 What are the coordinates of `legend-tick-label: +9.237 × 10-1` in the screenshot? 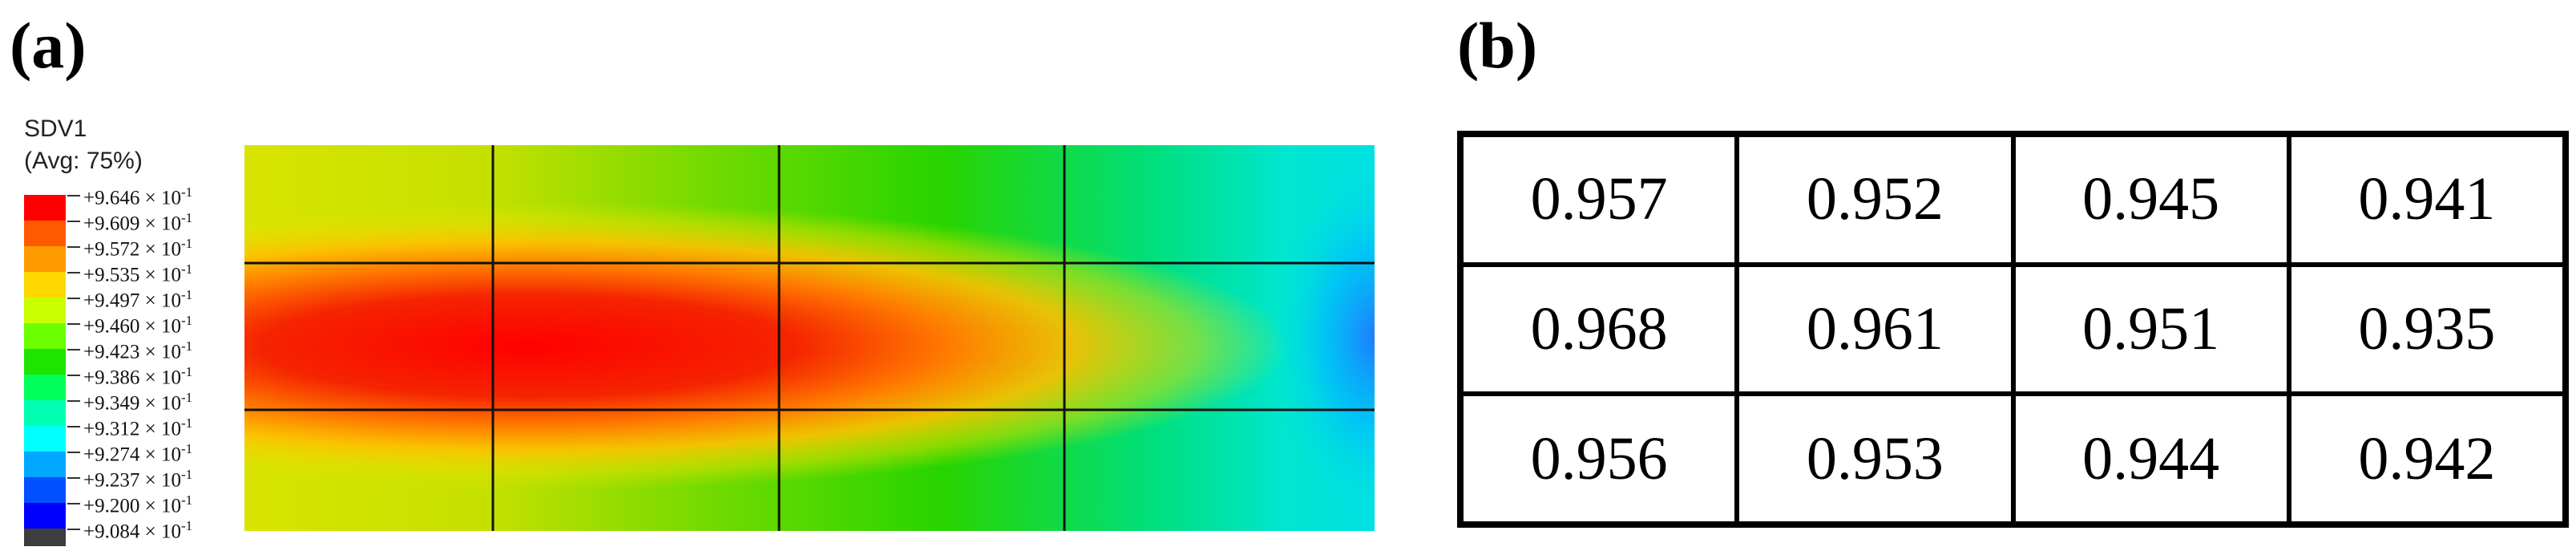 It's located at (138, 479).